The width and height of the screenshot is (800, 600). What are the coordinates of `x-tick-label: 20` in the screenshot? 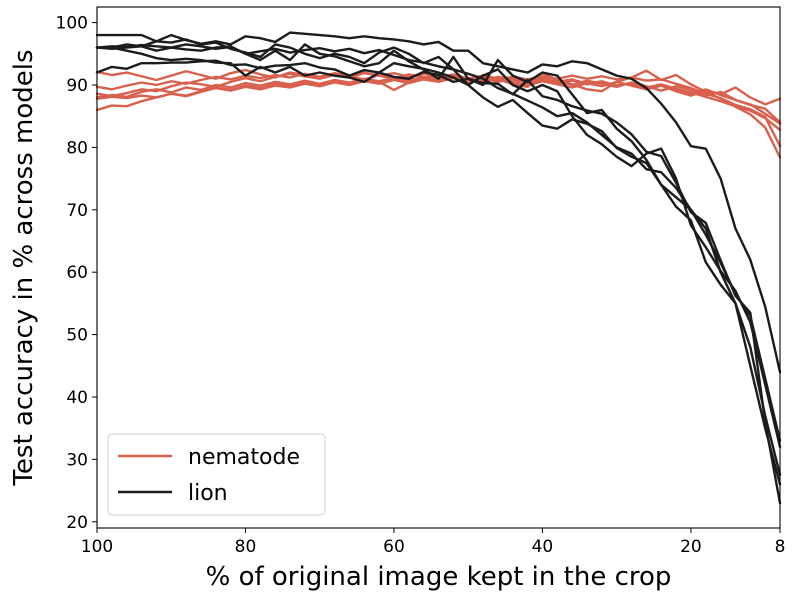 It's located at (691, 547).